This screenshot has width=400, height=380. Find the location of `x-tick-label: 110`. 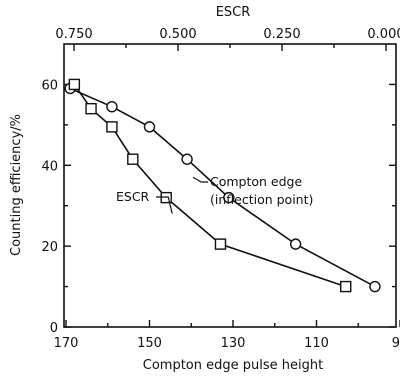

x-tick-label: 110 is located at coordinates (316, 343).